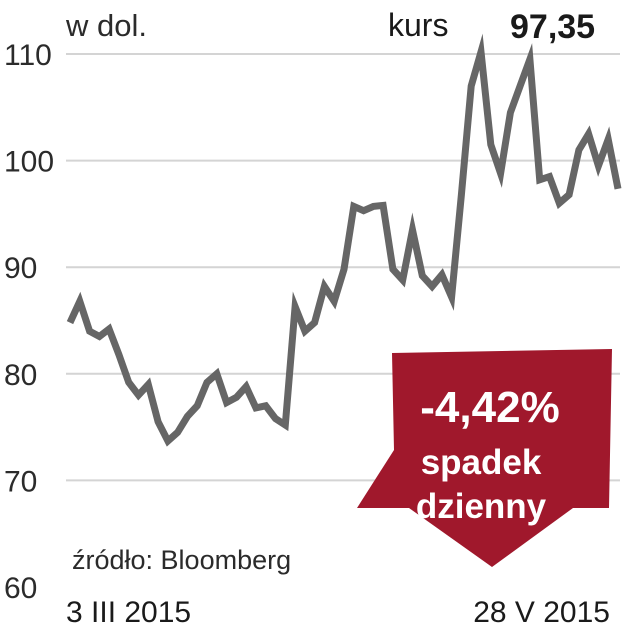 Image resolution: width=628 pixels, height=640 pixels. Describe the element at coordinates (489, 407) in the screenshot. I see `badge-percent: -4,42%` at that location.